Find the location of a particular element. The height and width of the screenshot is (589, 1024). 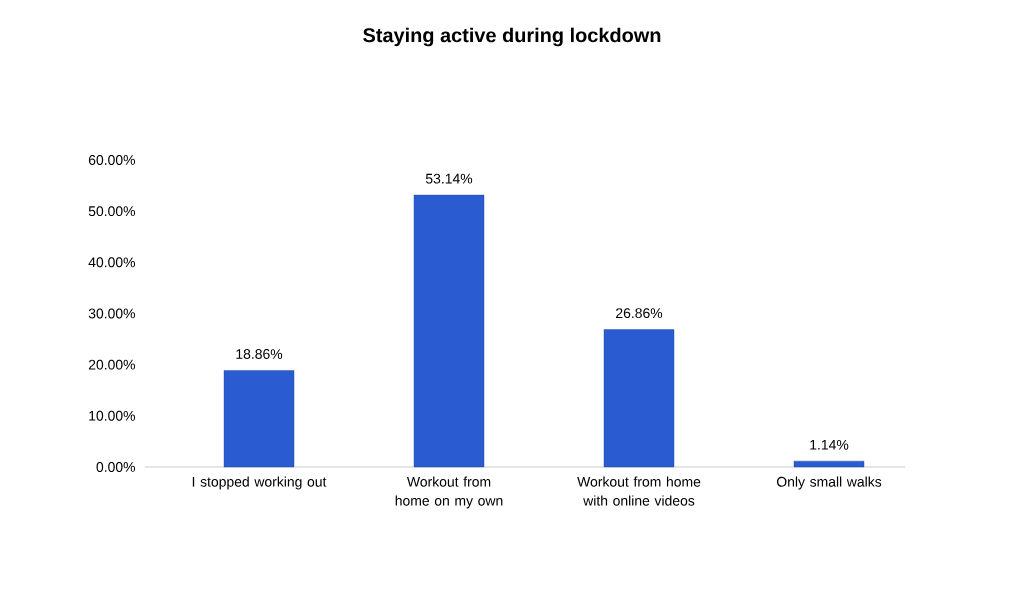

data-label: 26.86% is located at coordinates (639, 313).